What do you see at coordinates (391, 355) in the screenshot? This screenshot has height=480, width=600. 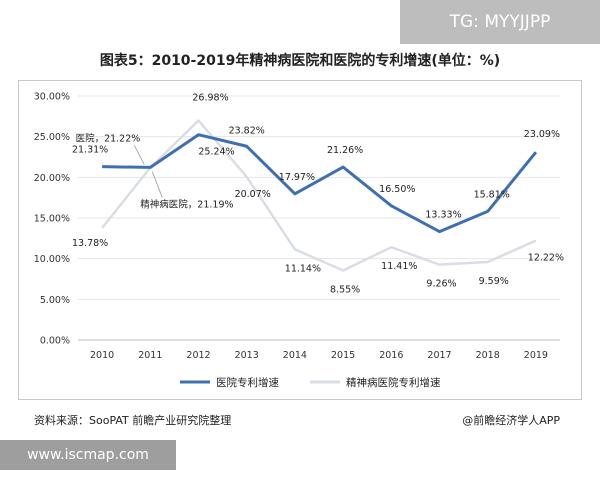 I see `x-tick-label: 2016` at bounding box center [391, 355].